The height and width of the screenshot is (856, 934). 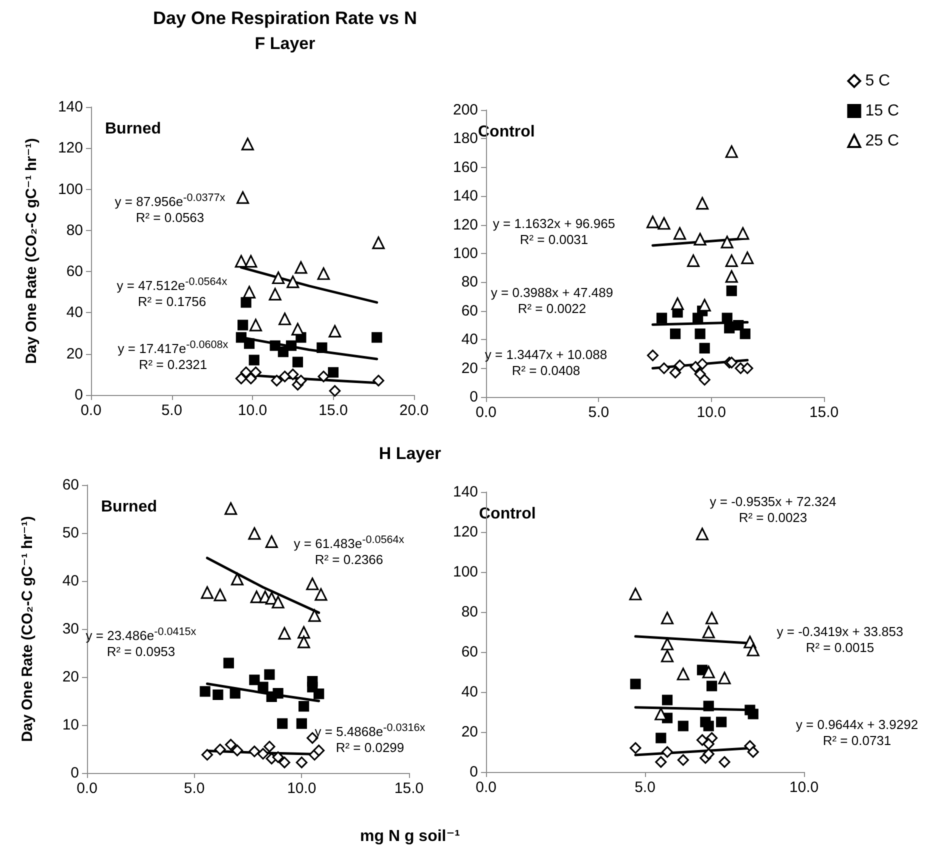 I want to click on annotation: y = 87.956e$^{-0.0377x}$ R² = 0.0563, so click(x=170, y=208).